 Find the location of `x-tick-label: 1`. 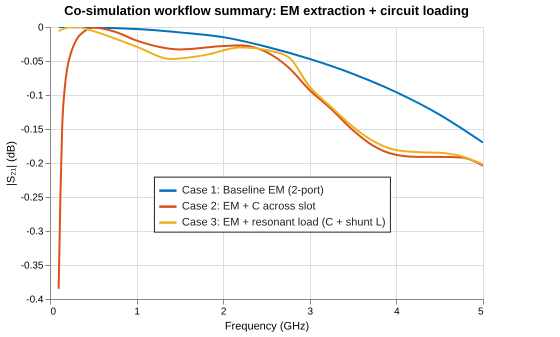

x-tick-label: 1 is located at coordinates (137, 312).